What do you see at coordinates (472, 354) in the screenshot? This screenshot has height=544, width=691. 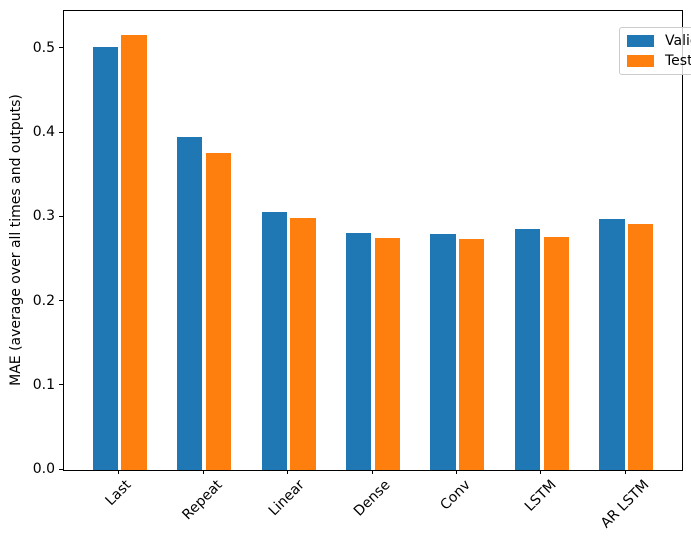 I see `bar-test-conv` at bounding box center [472, 354].